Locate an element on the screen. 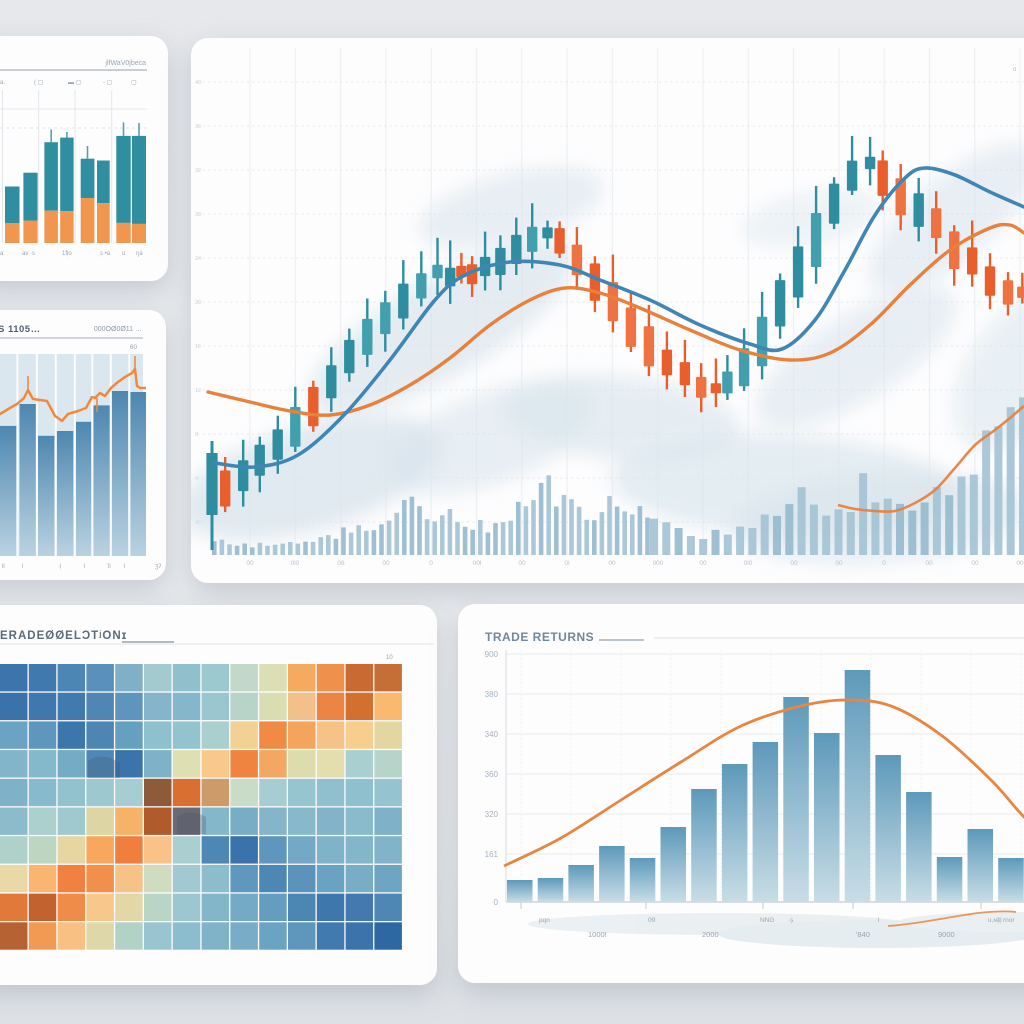 The height and width of the screenshot is (1024, 1024). svg-text: 00l is located at coordinates (477, 563).